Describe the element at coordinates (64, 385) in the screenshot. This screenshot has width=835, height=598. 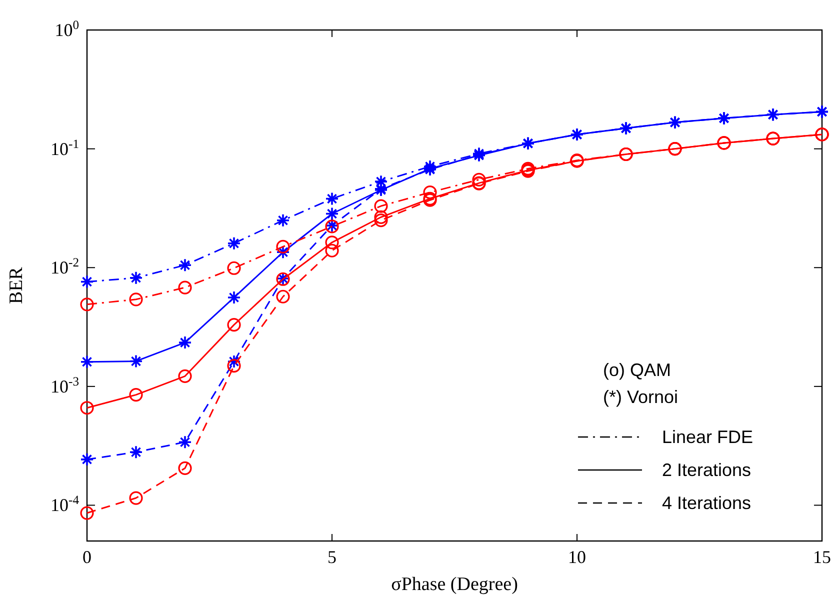
I see `y-tick-label: 10$^{-3}$` at that location.